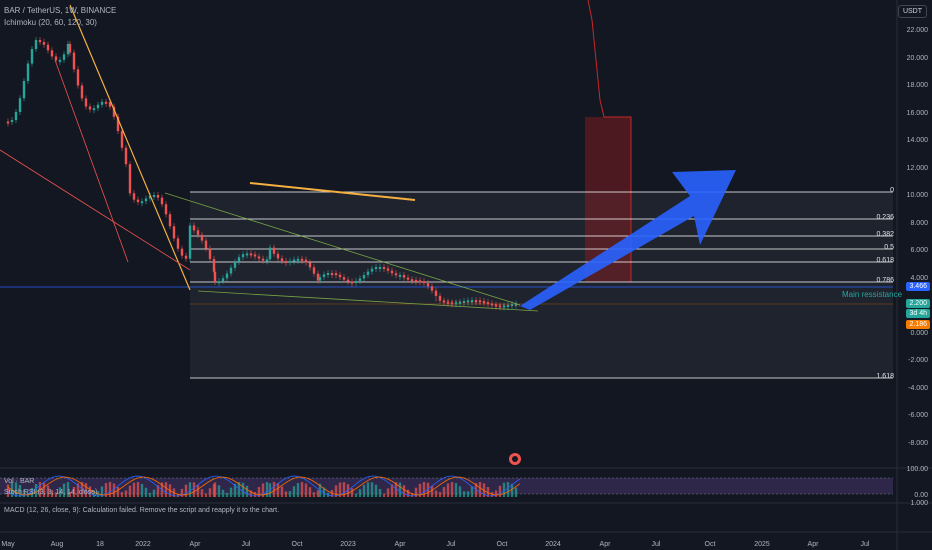 This screenshot has height=550, width=932. Describe the element at coordinates (60, 10) in the screenshot. I see `symbol-title: BAR / TetherUS, 1W, BINANCE` at that location.